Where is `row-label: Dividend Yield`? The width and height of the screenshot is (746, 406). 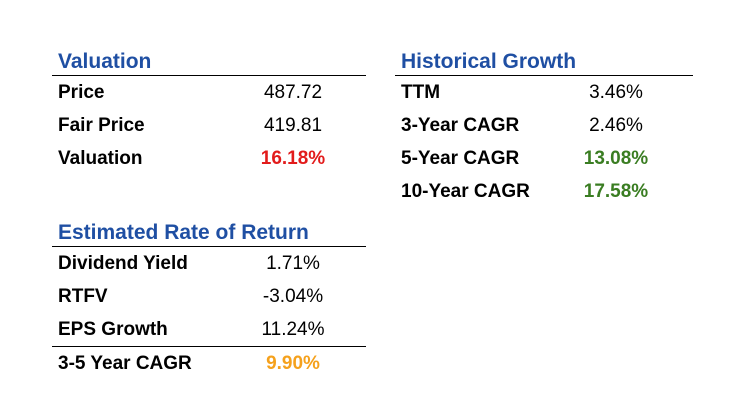
row-label: Dividend Yield is located at coordinates (123, 263).